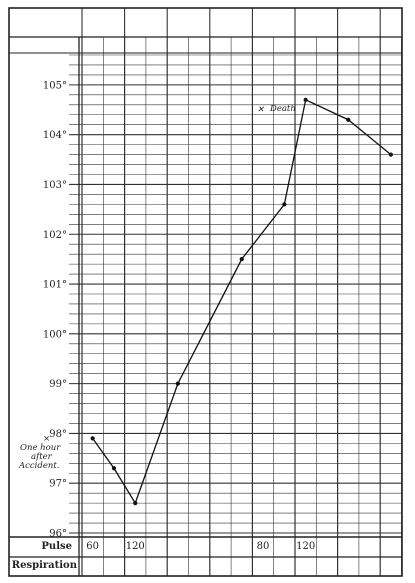 The image size is (415, 583). Describe the element at coordinates (42, 457) in the screenshot. I see `start-annotation-line-2: after` at that location.